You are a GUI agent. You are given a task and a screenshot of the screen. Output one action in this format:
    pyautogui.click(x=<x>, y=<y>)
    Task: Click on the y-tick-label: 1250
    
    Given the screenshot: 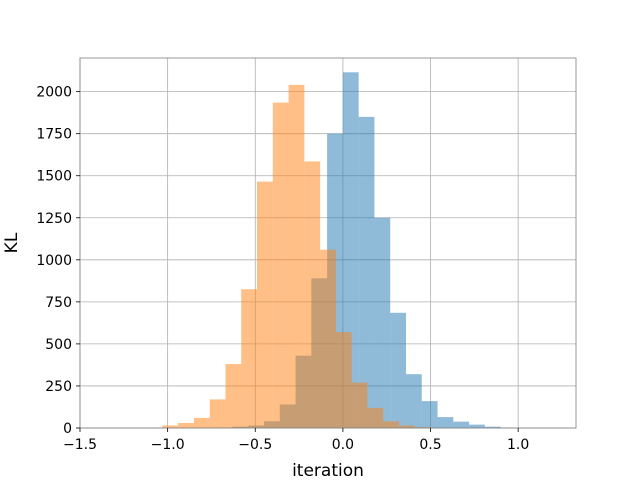 What is the action you would take?
    pyautogui.click(x=54, y=219)
    